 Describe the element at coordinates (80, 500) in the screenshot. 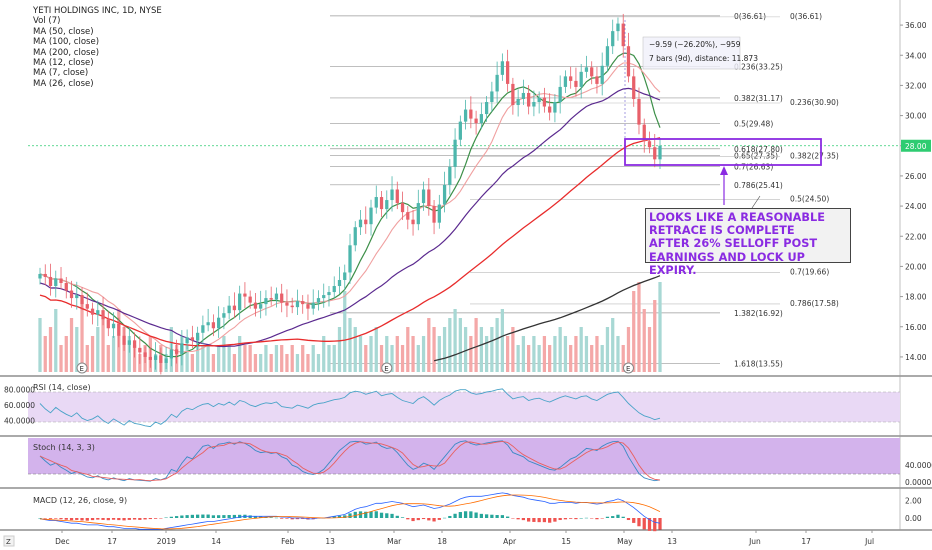

I see `macd-label: MACD (12, 26, close, 9)` at that location.